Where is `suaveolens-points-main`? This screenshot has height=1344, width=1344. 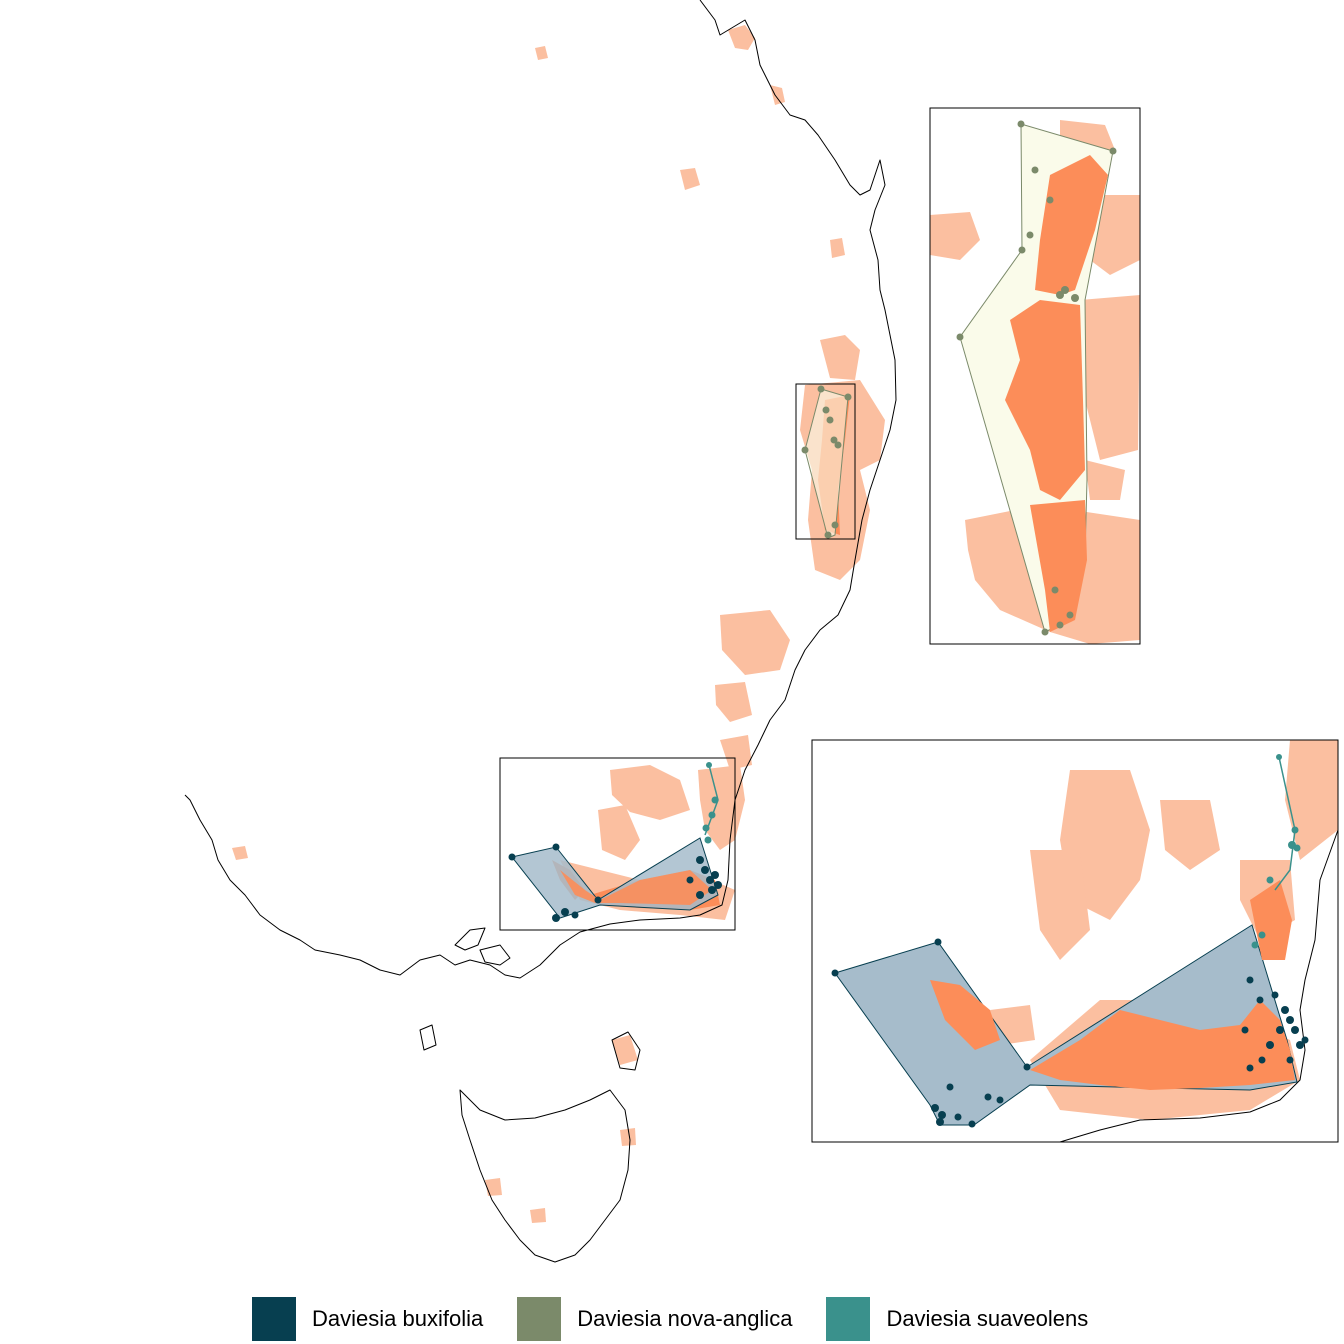 suaveolens-points-main is located at coordinates (710, 803).